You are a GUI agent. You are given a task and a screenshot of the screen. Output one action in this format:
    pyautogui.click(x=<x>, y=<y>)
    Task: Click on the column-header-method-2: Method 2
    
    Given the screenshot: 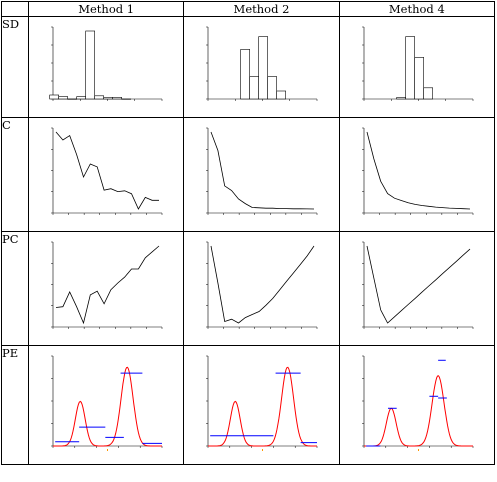 What is the action you would take?
    pyautogui.click(x=261, y=9)
    